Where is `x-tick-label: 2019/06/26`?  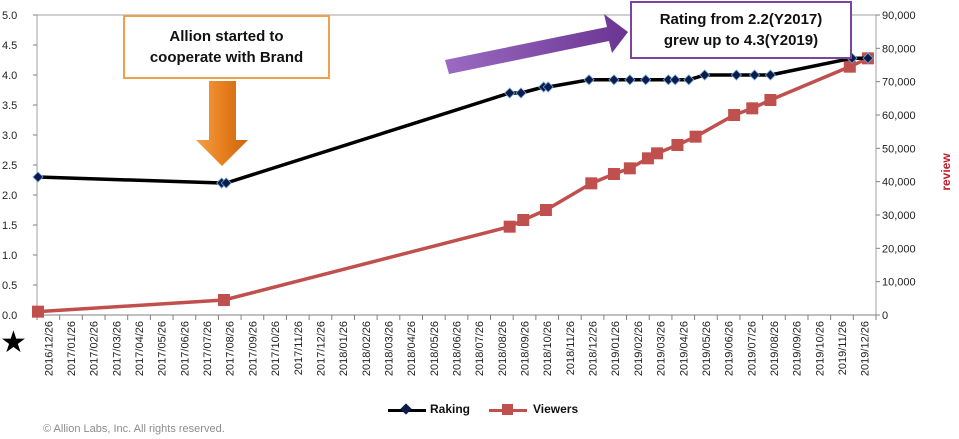
x-tick-label: 2019/06/26 is located at coordinates (730, 348).